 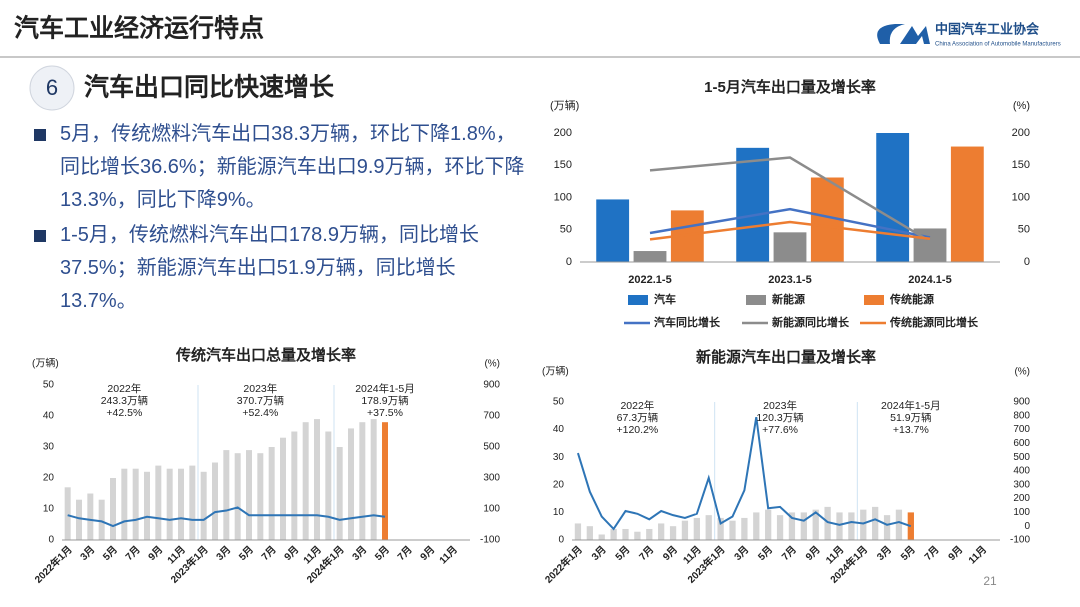 What do you see at coordinates (779, 417) in the screenshot?
I see `annotation: 120.3万辆` at bounding box center [779, 417].